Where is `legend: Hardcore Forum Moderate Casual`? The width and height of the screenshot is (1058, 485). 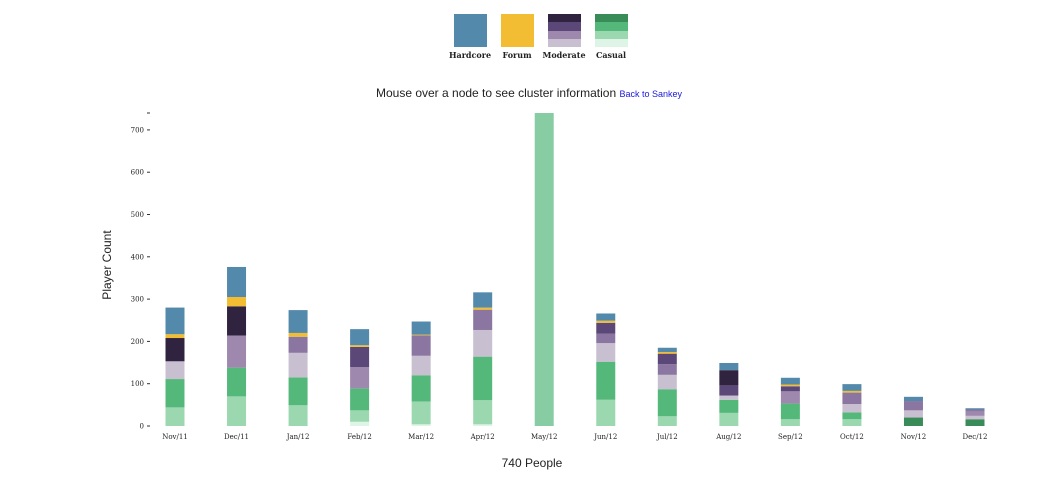
legend: Hardcore Forum Moderate Casual is located at coordinates (535, 39).